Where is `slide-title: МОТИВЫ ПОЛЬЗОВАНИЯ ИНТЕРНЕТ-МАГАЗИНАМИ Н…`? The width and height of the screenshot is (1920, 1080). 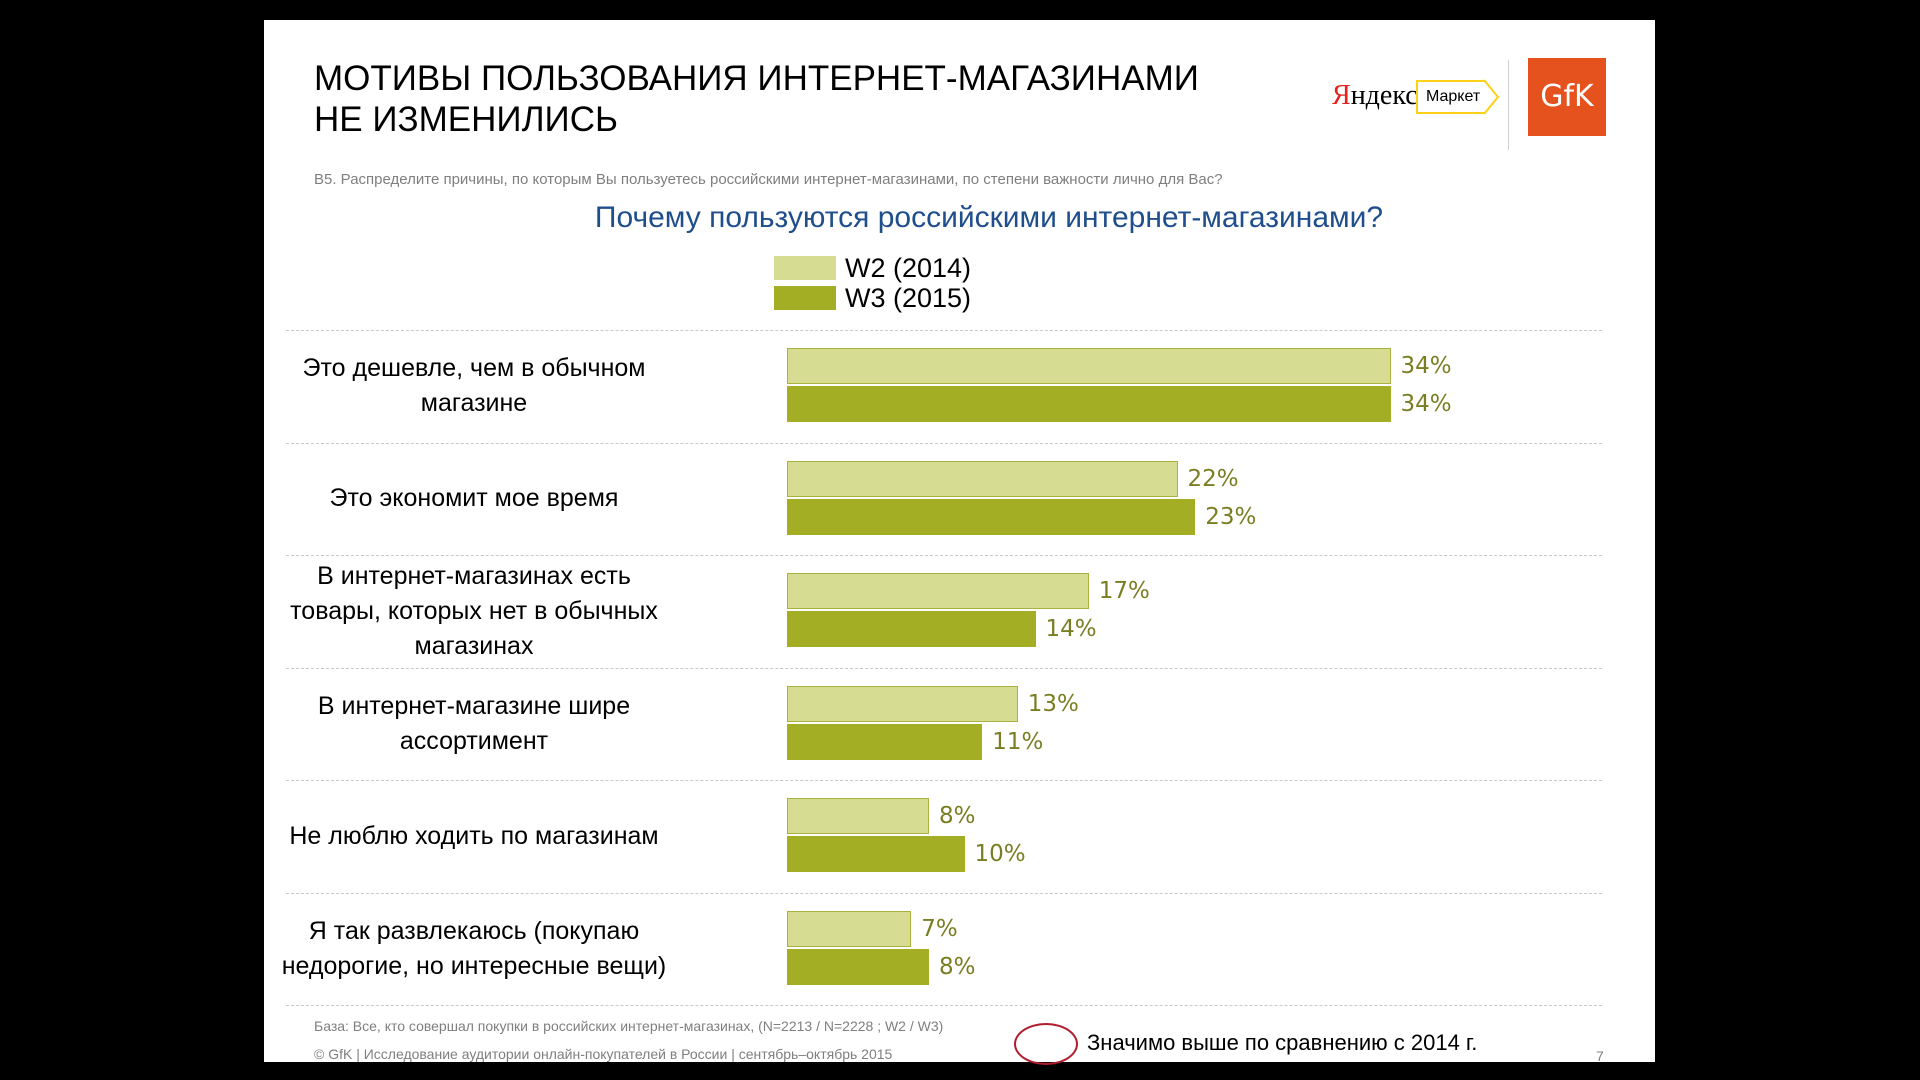 slide-title: МОТИВЫ ПОЛЬЗОВАНИЯ ИНТЕРНЕТ-МАГАЗИНАМИ Н… is located at coordinates (756, 99).